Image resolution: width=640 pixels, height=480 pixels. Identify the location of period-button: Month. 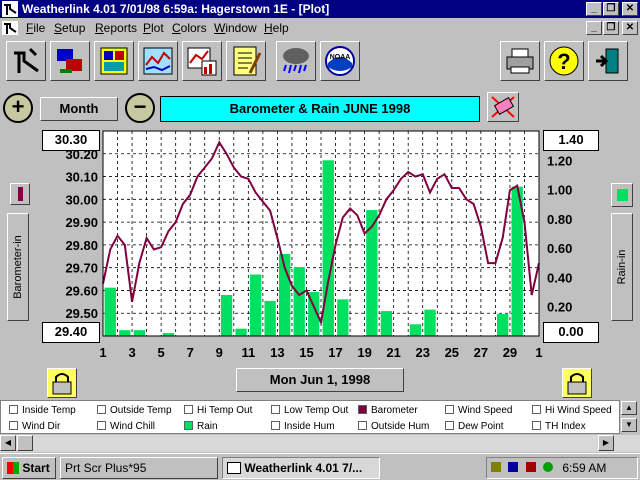
(79, 109).